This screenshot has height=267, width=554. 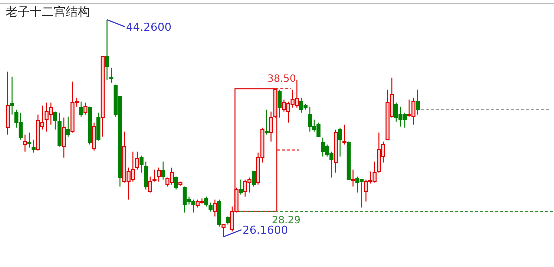 What do you see at coordinates (48, 12) in the screenshot?
I see `chart-title: 老子十二宫结构` at bounding box center [48, 12].